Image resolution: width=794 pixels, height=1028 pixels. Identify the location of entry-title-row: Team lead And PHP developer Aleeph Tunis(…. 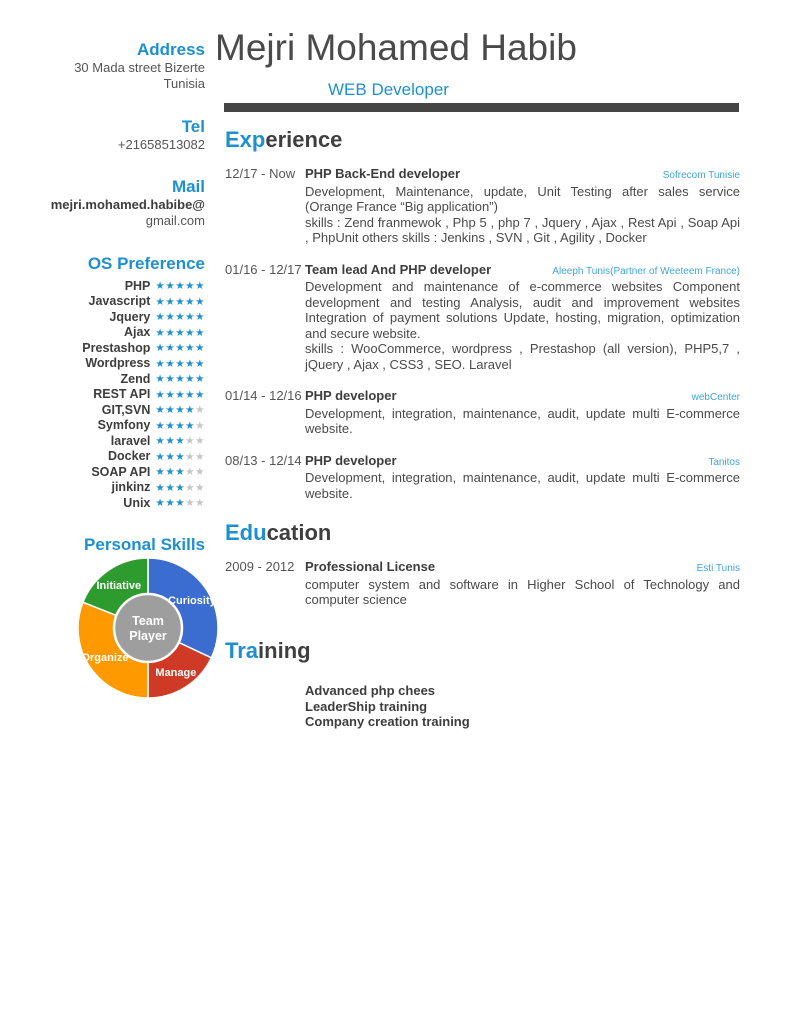
(522, 271).